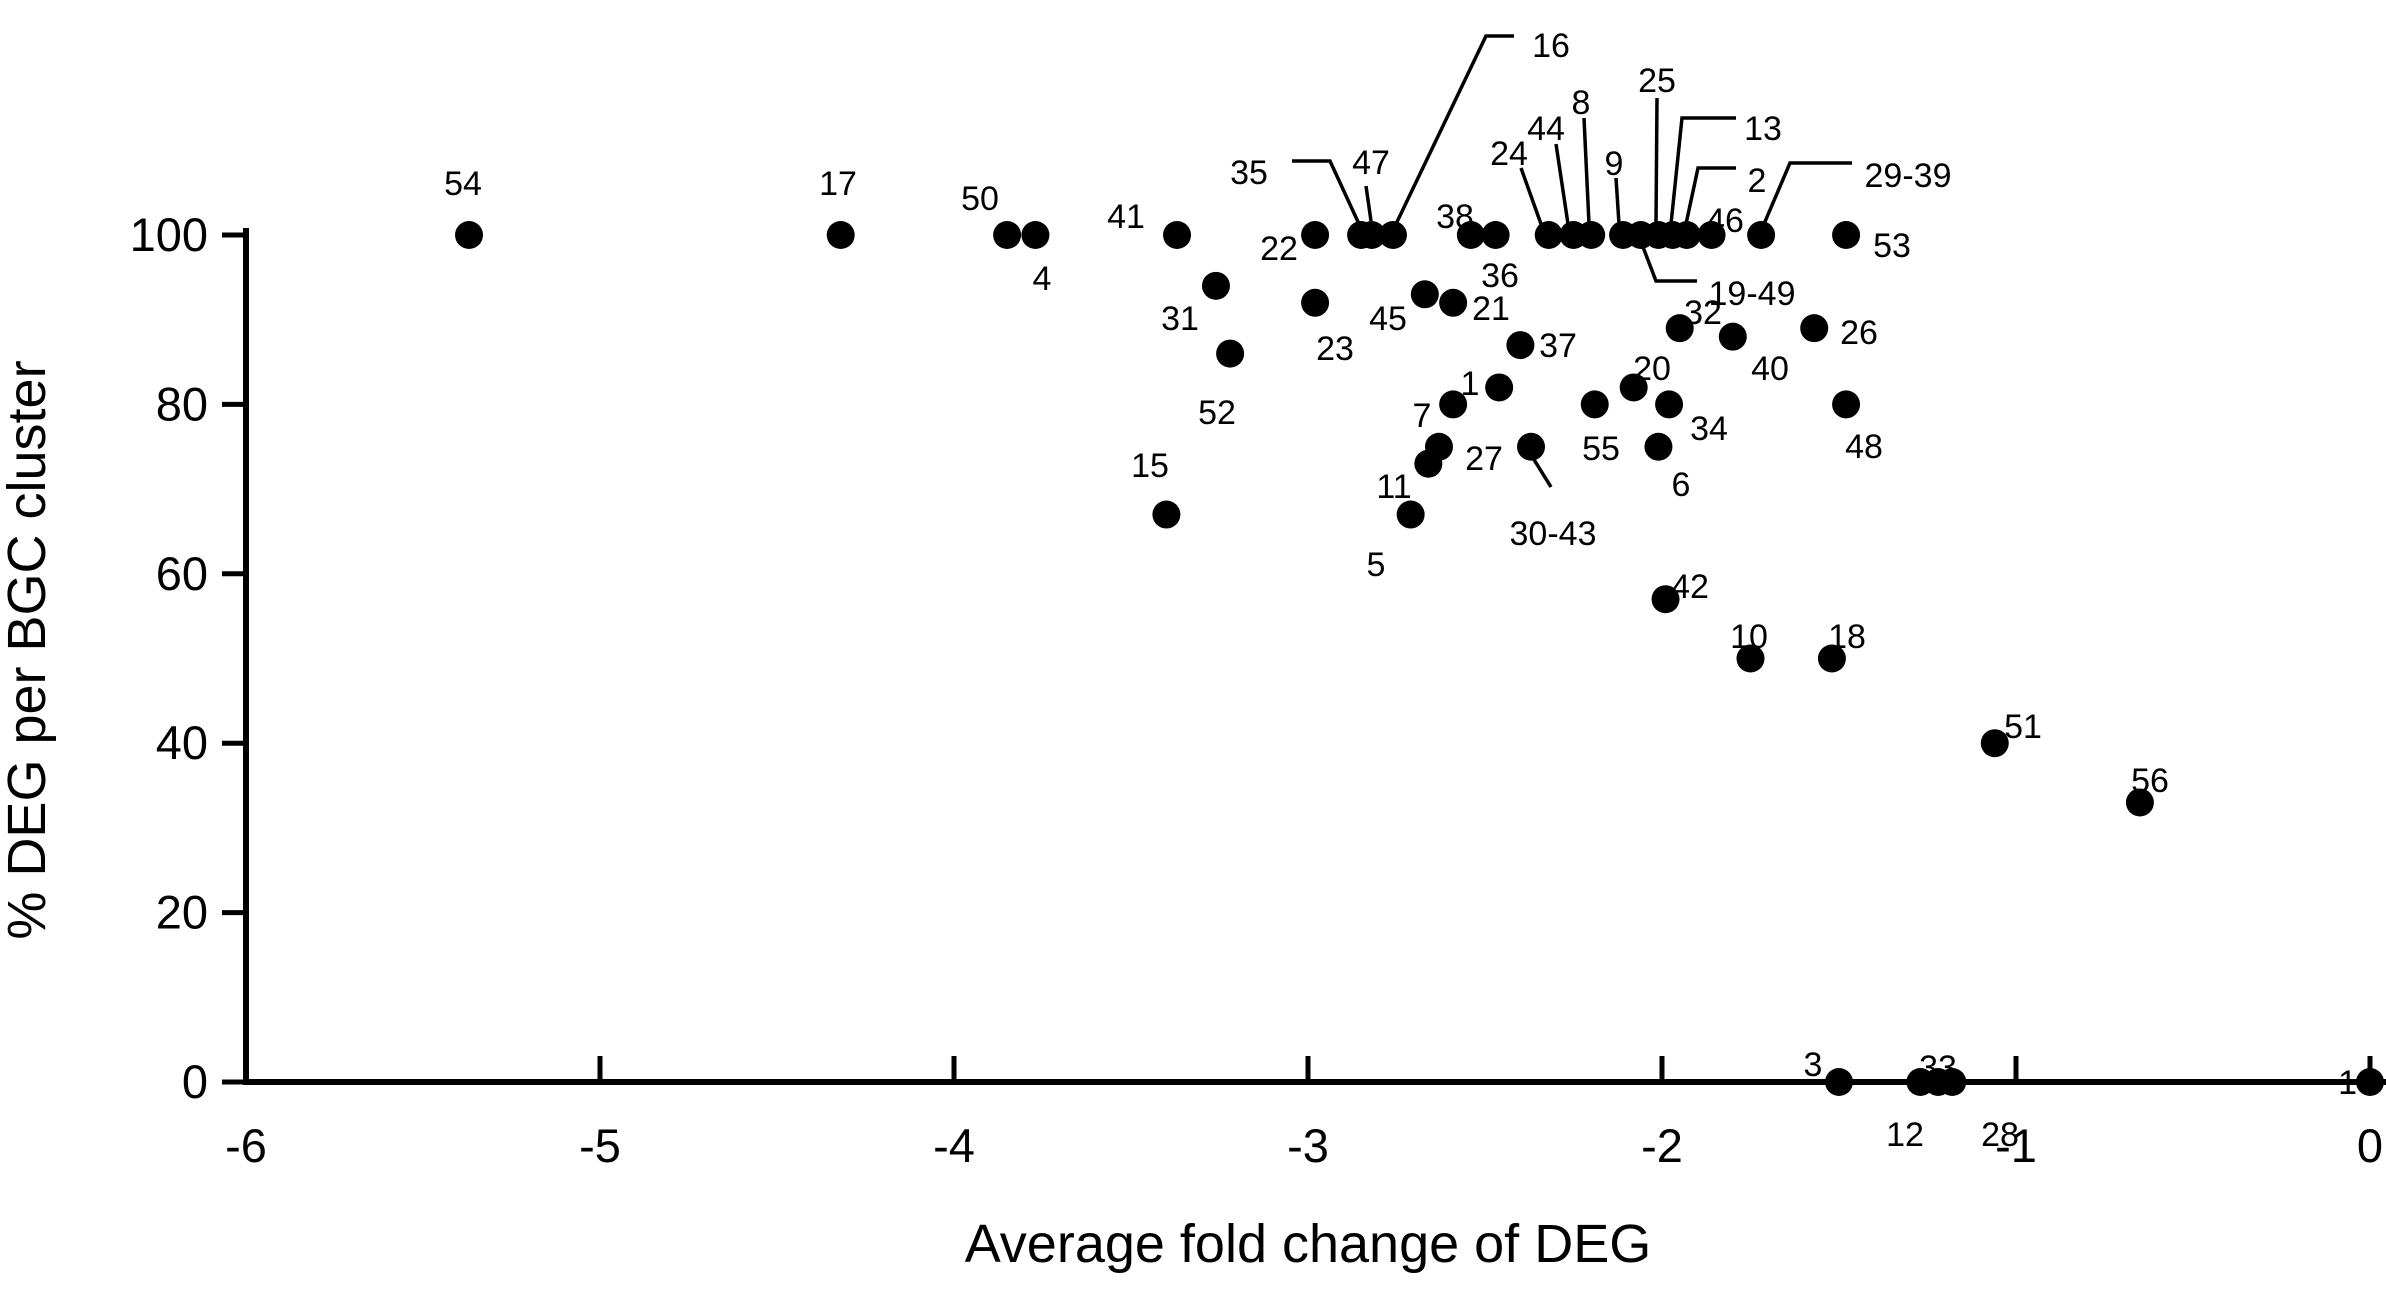 The image size is (2386, 1294). What do you see at coordinates (1500, 276) in the screenshot?
I see `data-point-label-36: 36` at bounding box center [1500, 276].